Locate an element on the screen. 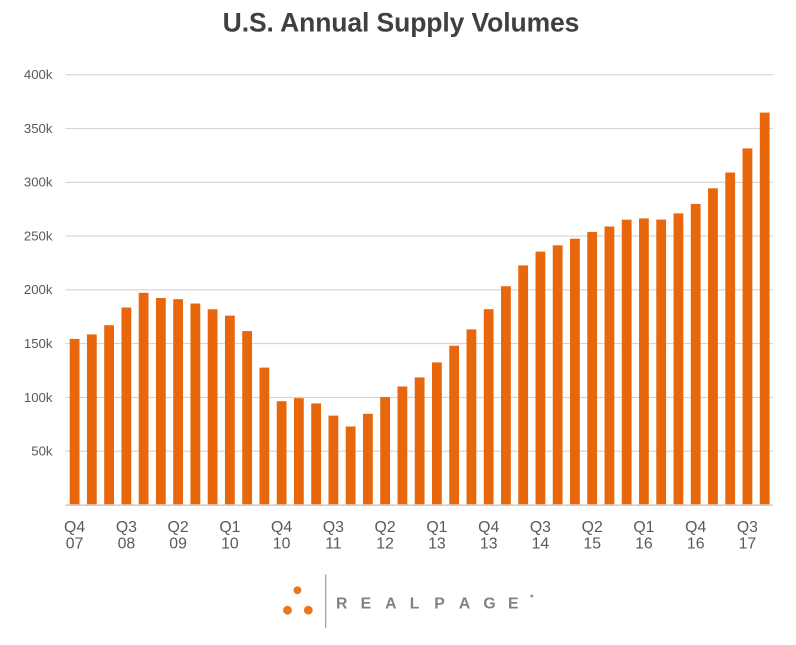 The height and width of the screenshot is (645, 796). svg-text: U.S. Annual Supply Volumes is located at coordinates (401, 23).